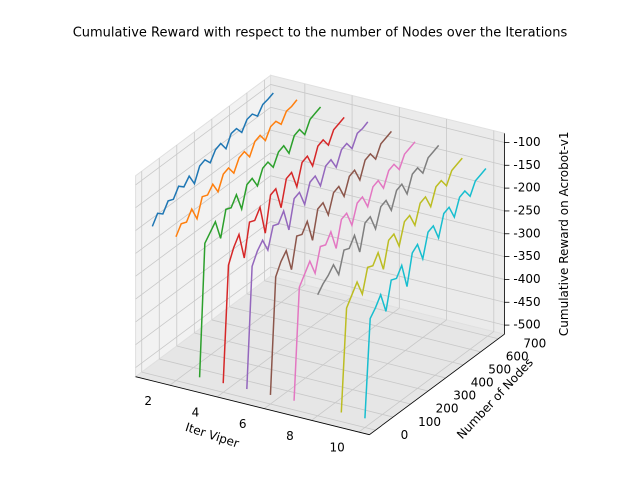  What do you see at coordinates (212, 435) in the screenshot?
I see `x-axis-label: Iter Viper` at bounding box center [212, 435].